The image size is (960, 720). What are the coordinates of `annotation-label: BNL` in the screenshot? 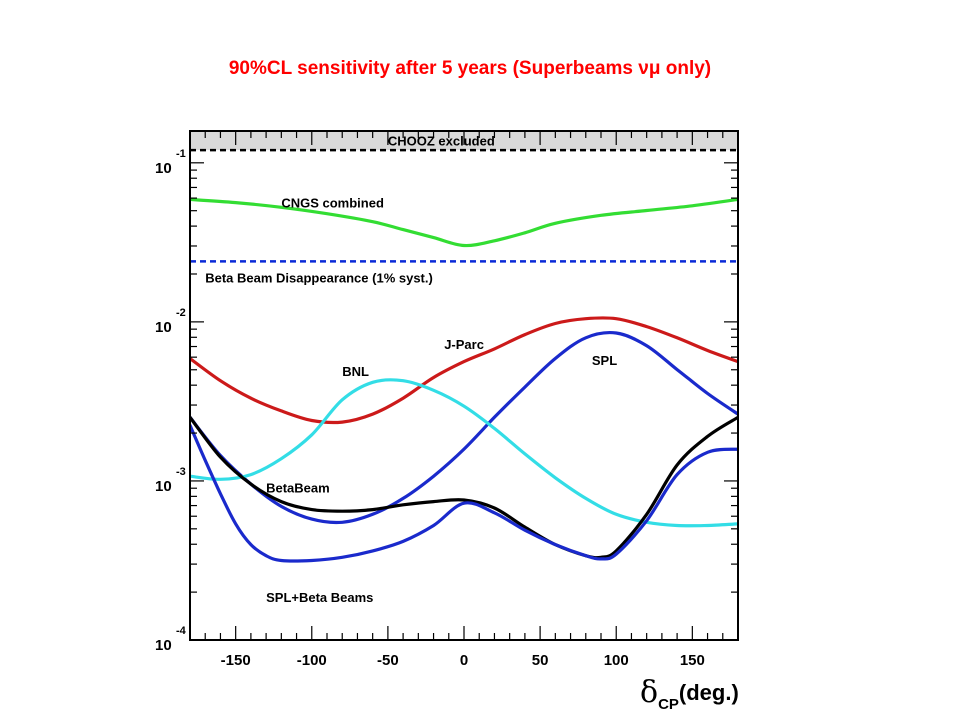 It's located at (355, 371).